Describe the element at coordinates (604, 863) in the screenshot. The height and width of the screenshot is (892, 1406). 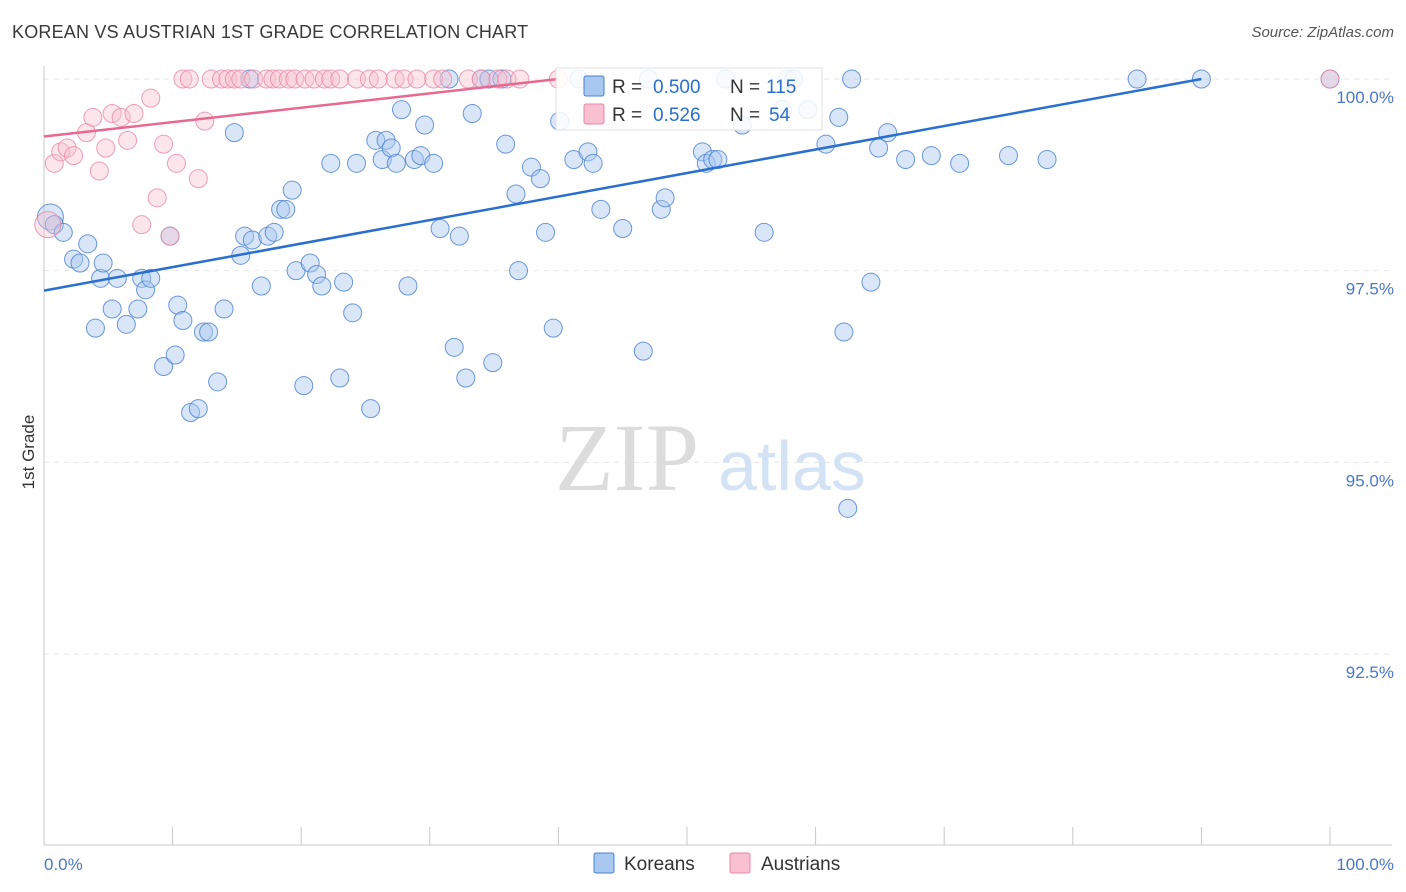
I see `series-legend-swatch-koreans` at that location.